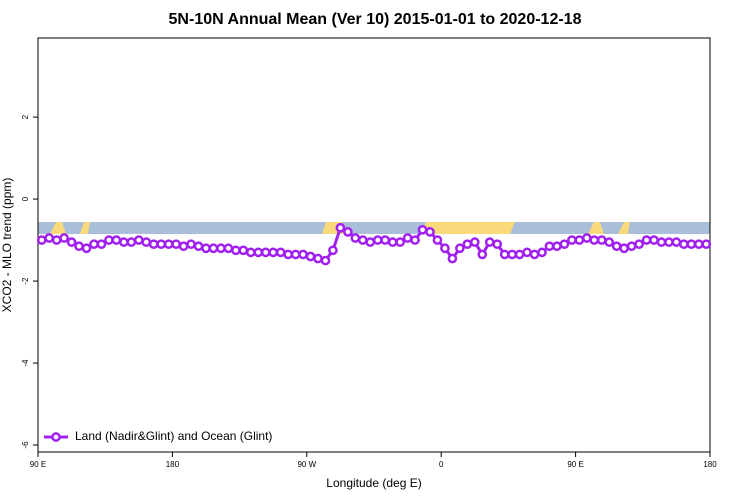 This screenshot has width=750, height=500. What do you see at coordinates (373, 483) in the screenshot?
I see `x-axis-label: Longitude (deg E)` at bounding box center [373, 483].